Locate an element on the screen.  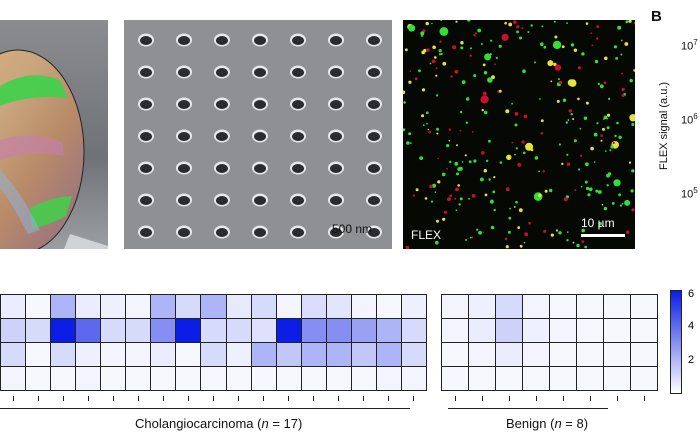
fluor-label: FLEX is located at coordinates (426, 235).